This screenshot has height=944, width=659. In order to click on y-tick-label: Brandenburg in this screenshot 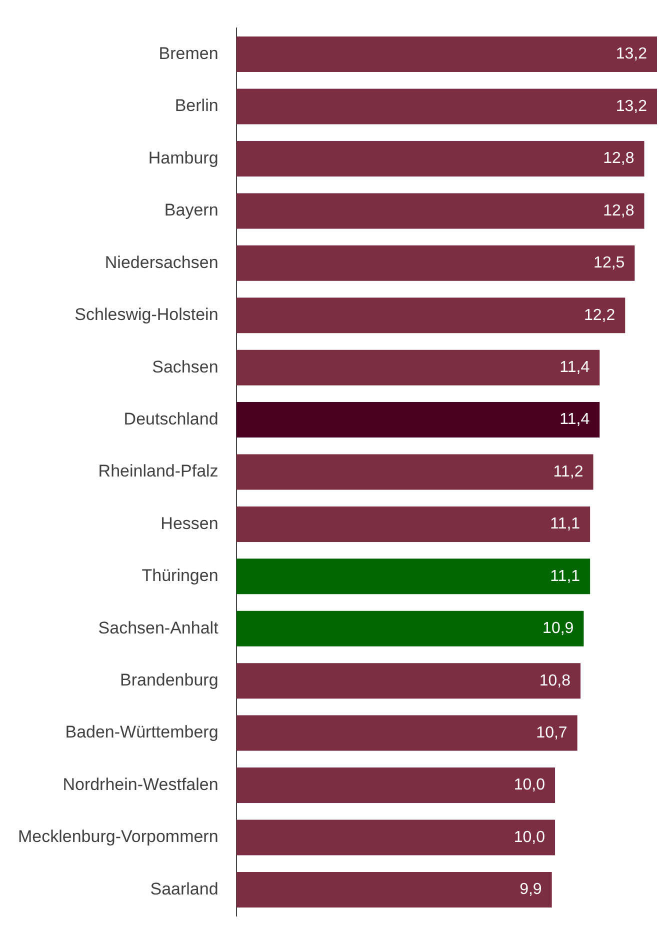, I will do `click(169, 680)`.